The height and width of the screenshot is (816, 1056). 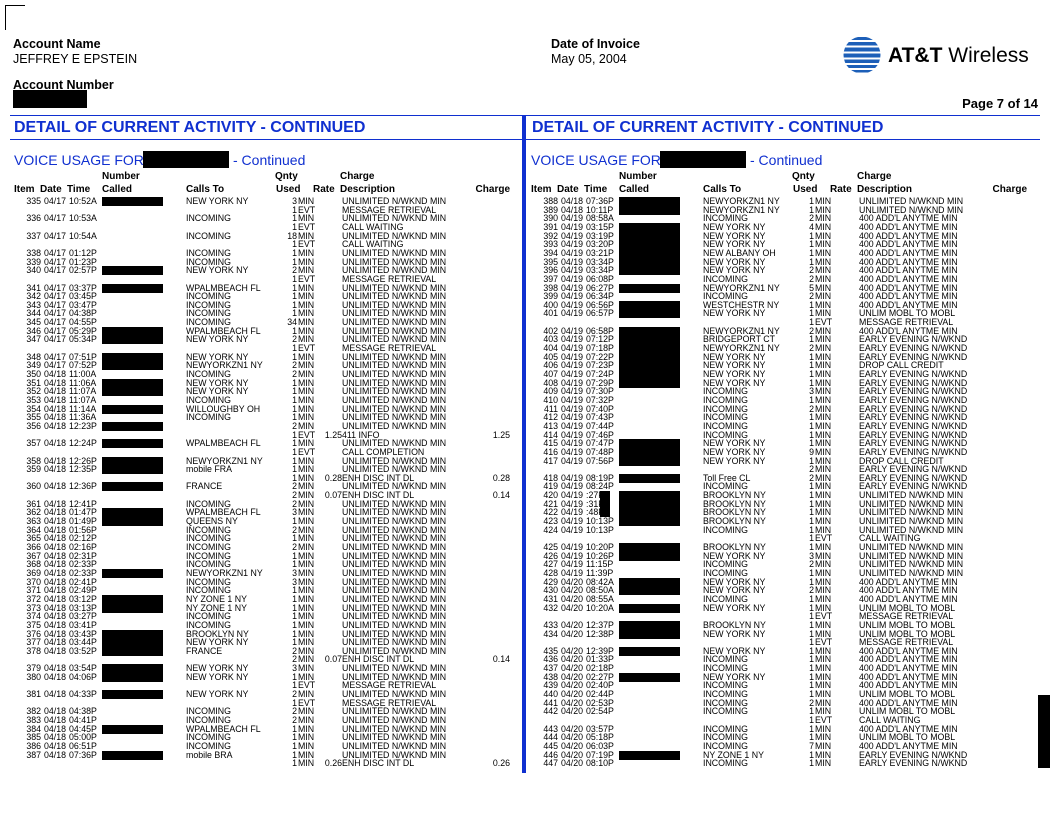 What do you see at coordinates (550, 382) in the screenshot?
I see `item-number: 408` at bounding box center [550, 382].